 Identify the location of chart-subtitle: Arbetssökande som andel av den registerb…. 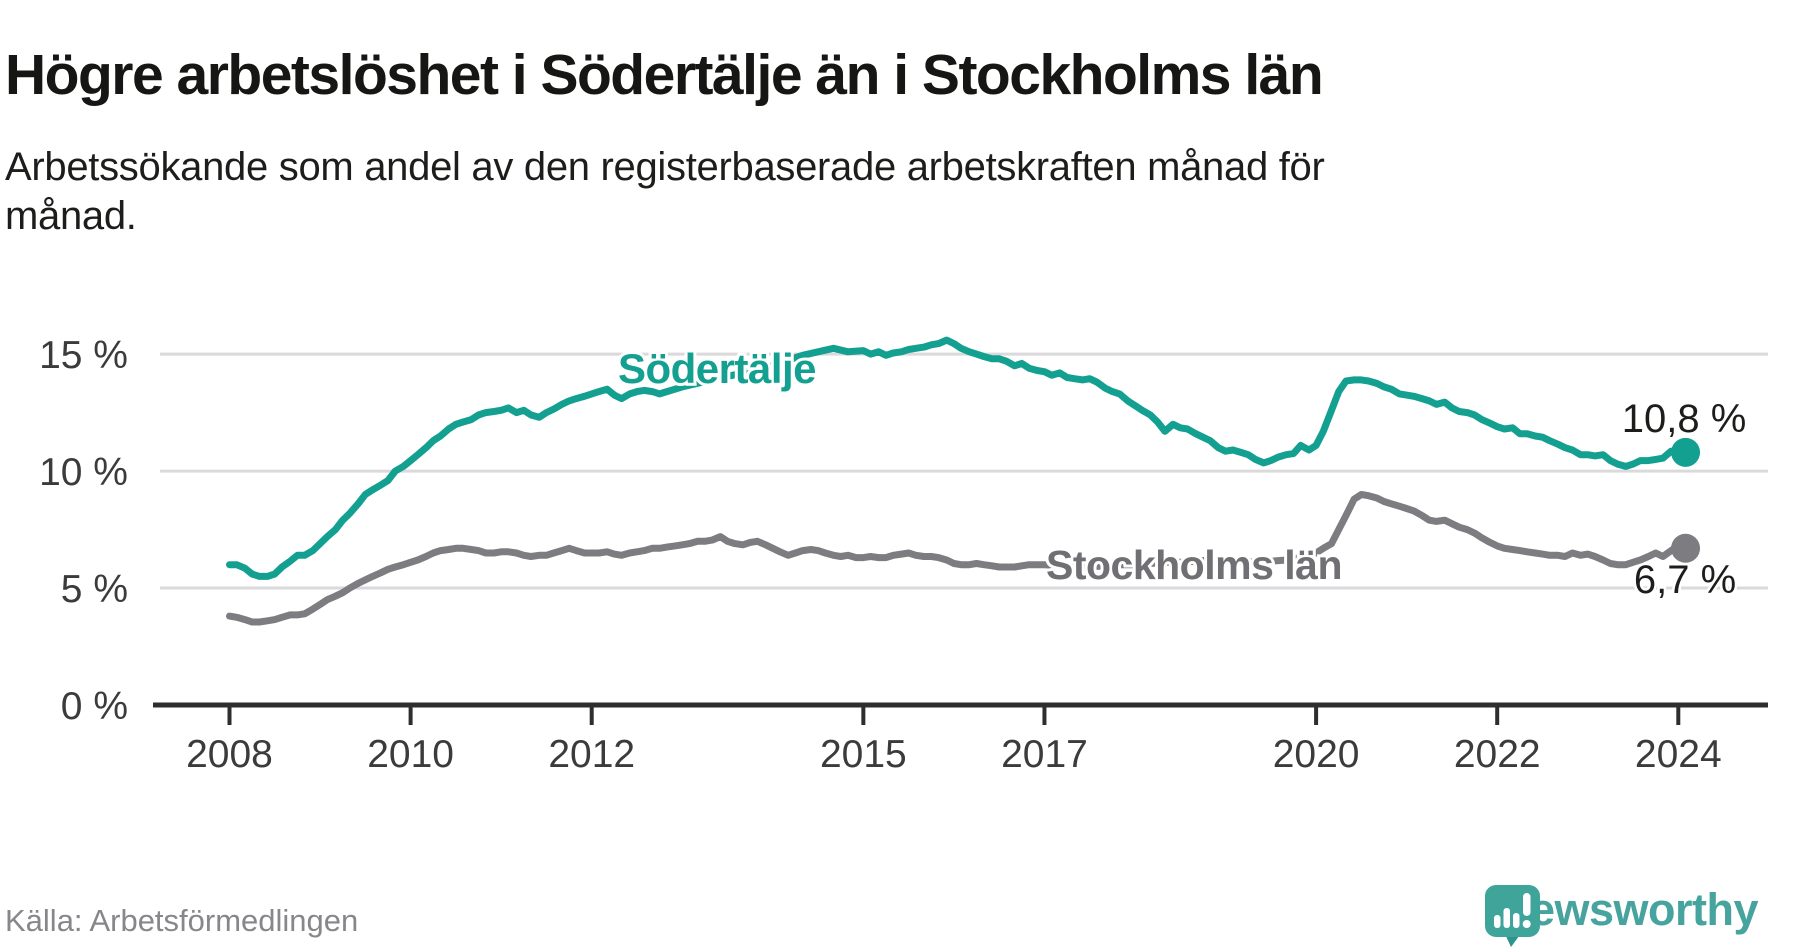
(665, 191).